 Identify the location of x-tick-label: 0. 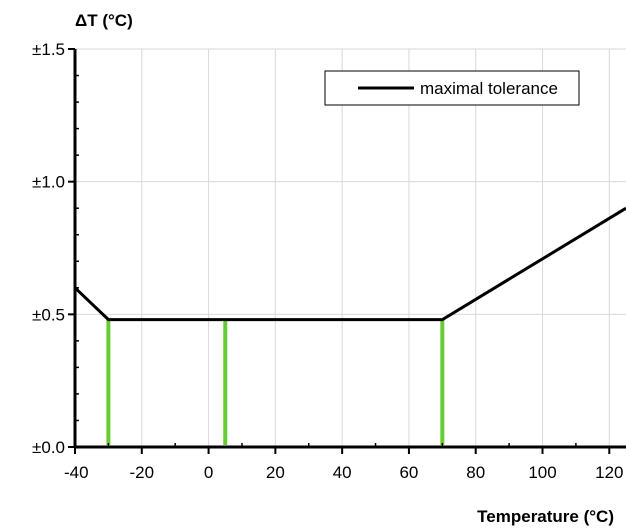
(208, 472).